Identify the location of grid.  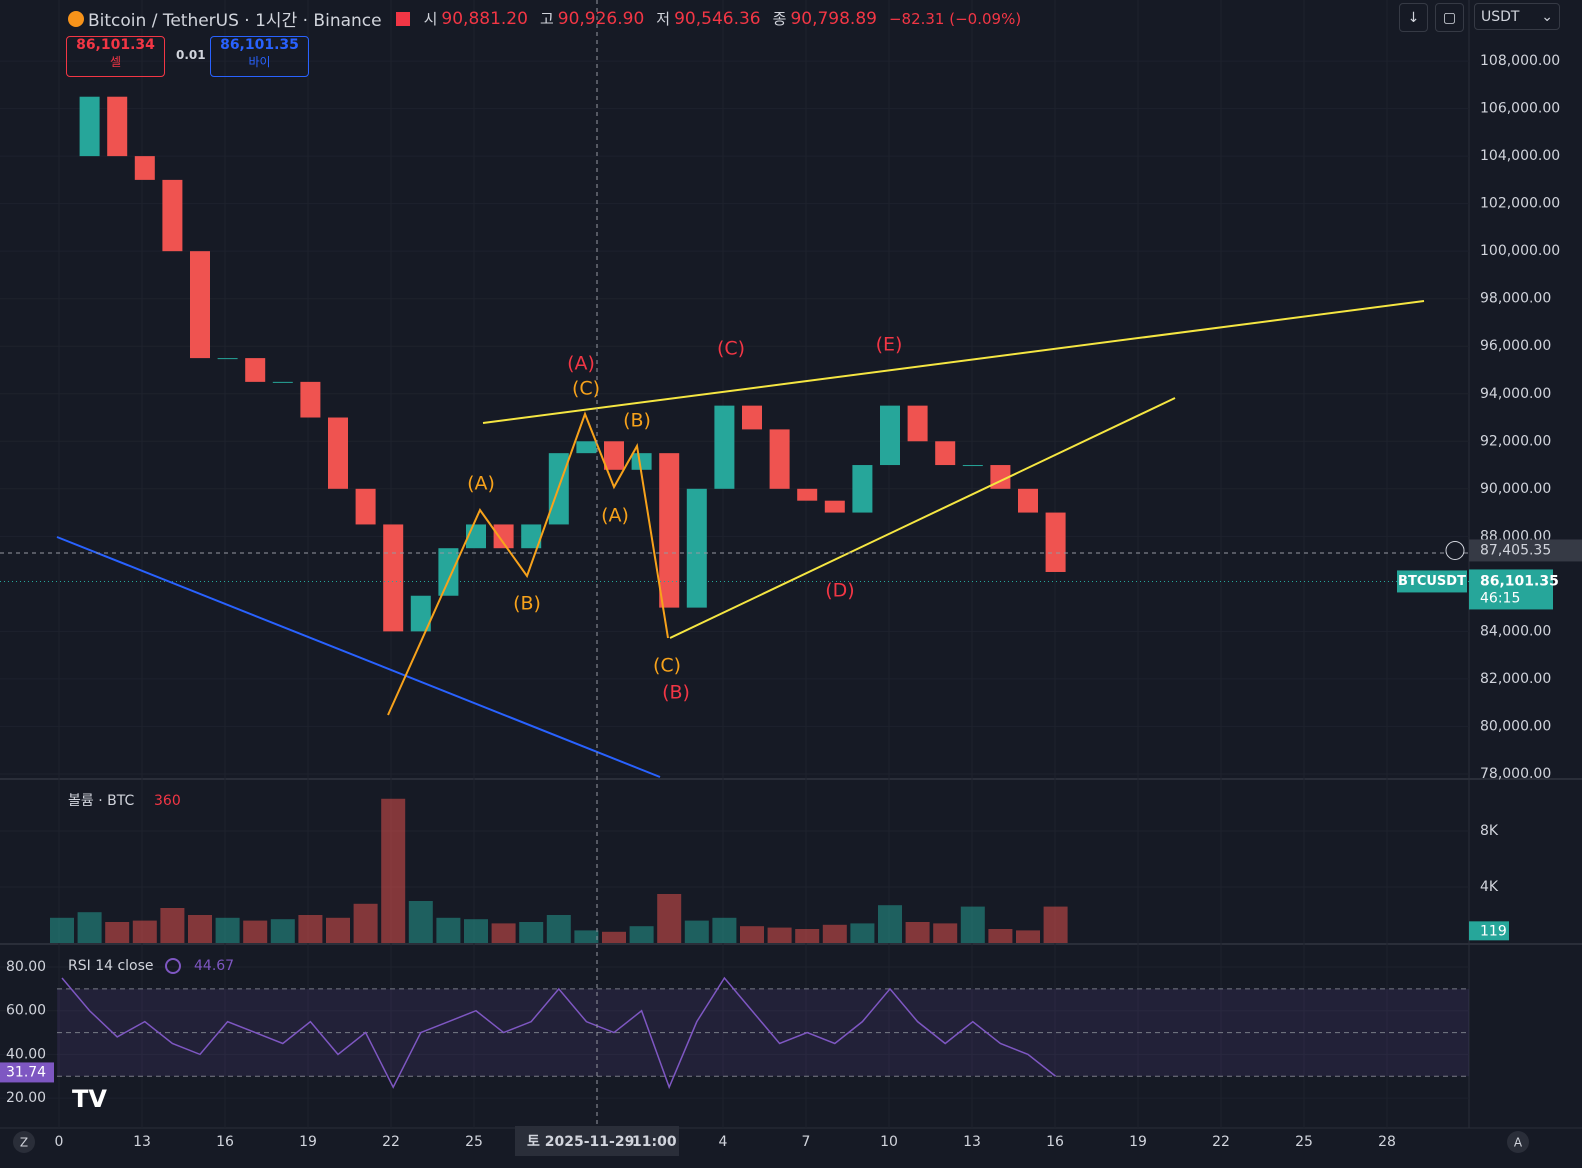
(763, 1032).